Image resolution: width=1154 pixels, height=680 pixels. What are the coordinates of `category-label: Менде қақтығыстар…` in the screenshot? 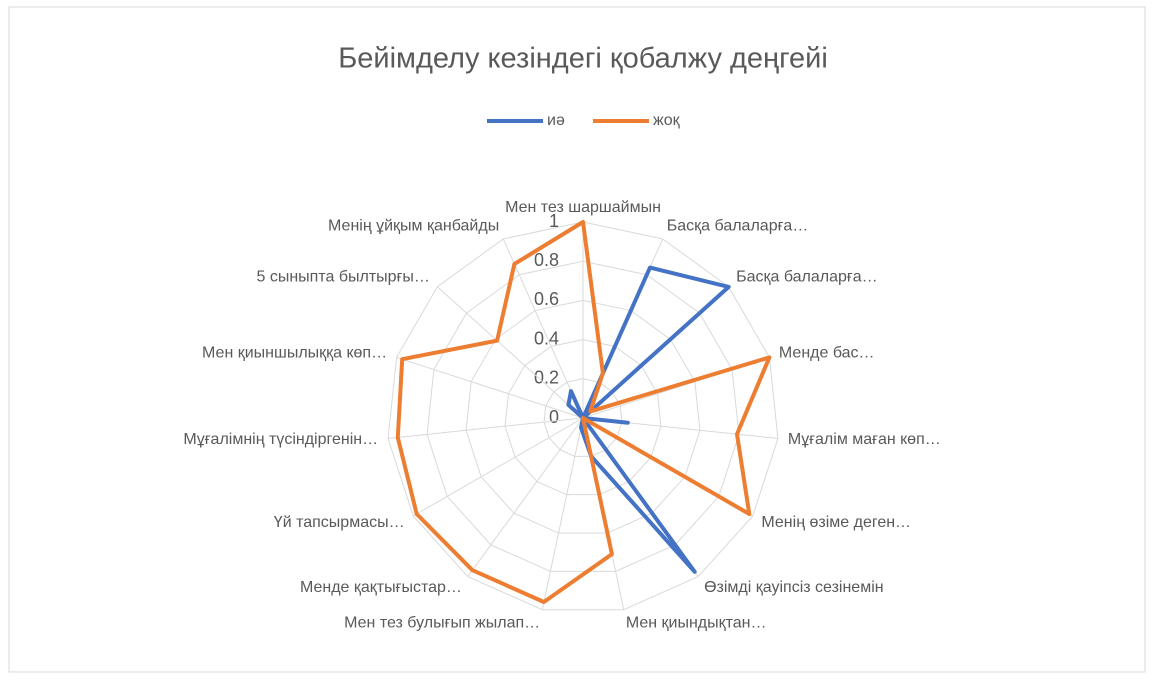 It's located at (381, 587).